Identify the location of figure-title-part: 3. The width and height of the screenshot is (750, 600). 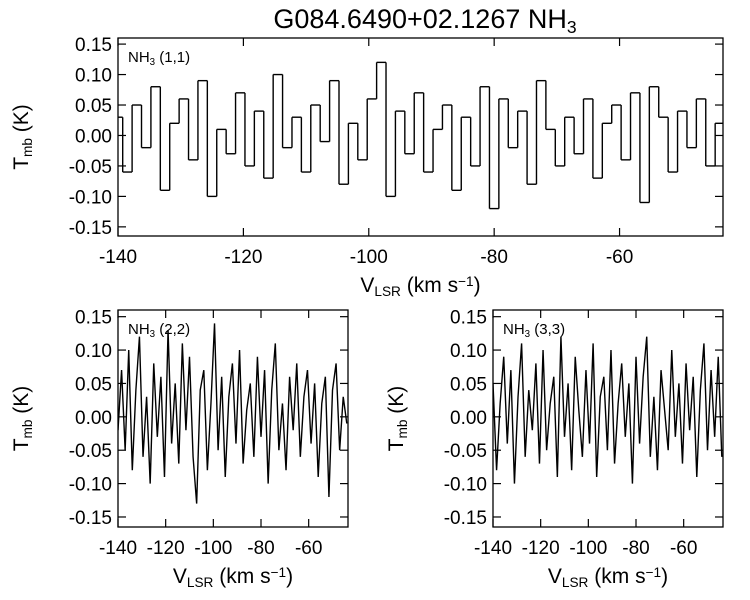
(572, 27).